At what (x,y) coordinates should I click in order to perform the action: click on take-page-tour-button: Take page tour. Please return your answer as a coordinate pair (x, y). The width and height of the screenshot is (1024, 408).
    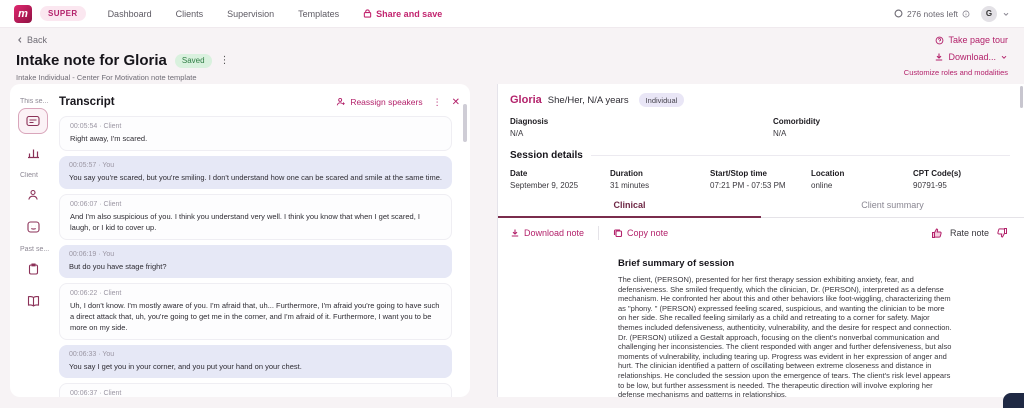
    Looking at the image, I should click on (971, 40).